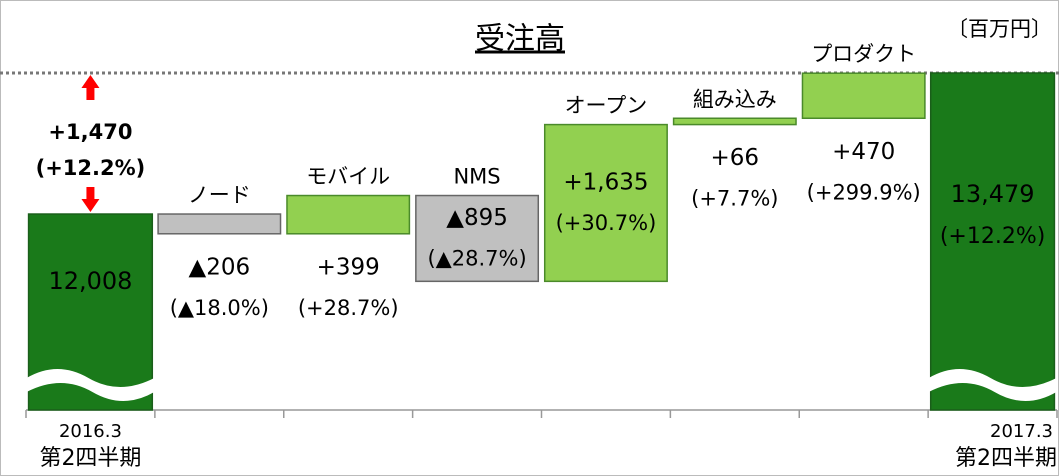 This screenshot has width=1059, height=476. What do you see at coordinates (476, 177) in the screenshot?
I see `category-label: NMS` at bounding box center [476, 177].